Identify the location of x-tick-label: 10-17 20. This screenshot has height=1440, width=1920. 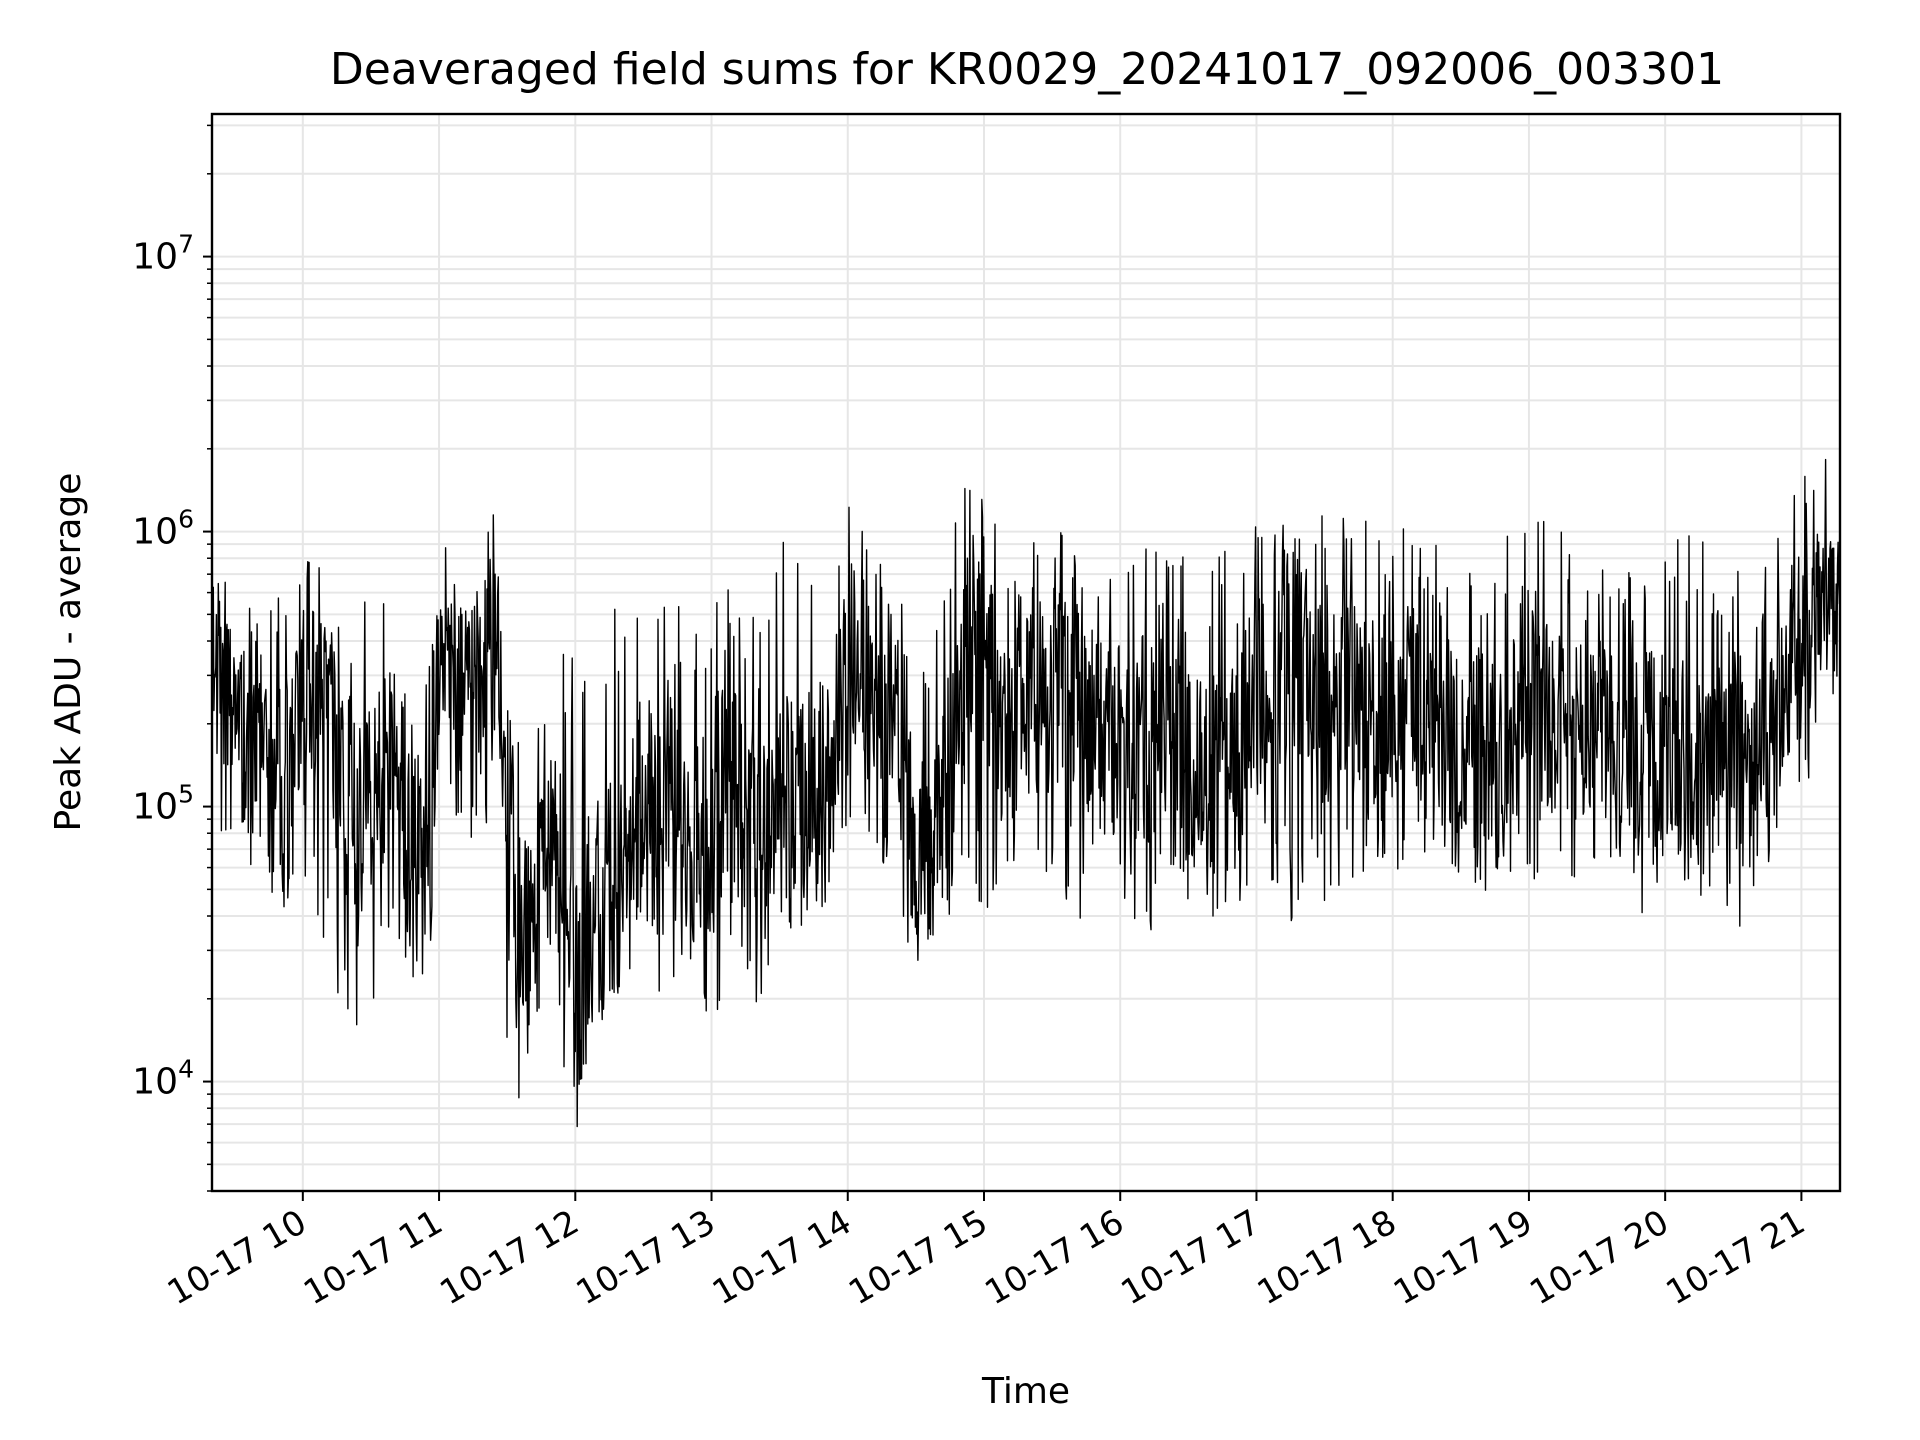
(1599, 1257).